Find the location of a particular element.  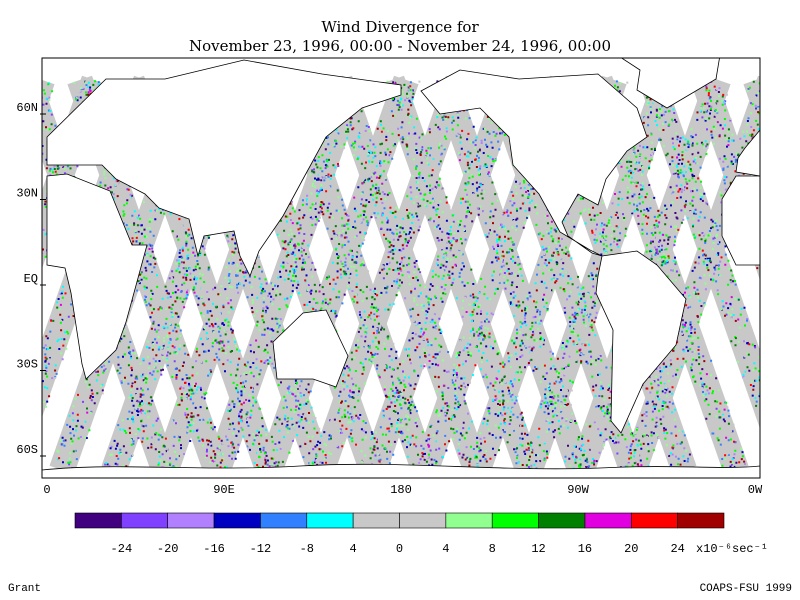

lat-label: 30N is located at coordinates (27, 194).